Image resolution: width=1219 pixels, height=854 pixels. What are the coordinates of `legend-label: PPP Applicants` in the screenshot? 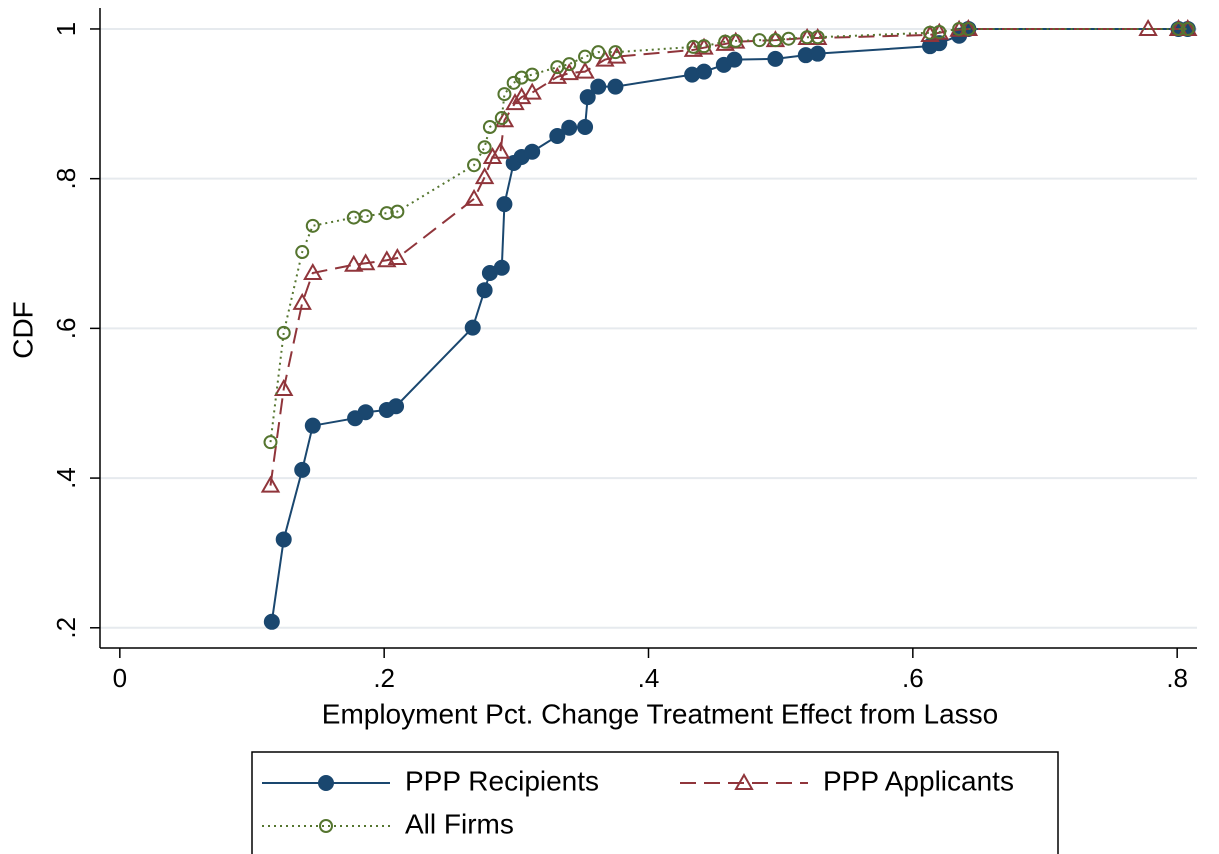 It's located at (918, 780).